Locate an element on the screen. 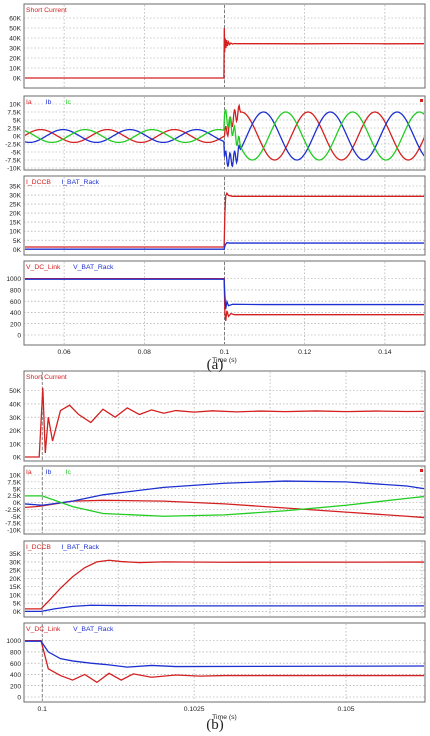  x-tick-label: 0.1025 is located at coordinates (194, 709).